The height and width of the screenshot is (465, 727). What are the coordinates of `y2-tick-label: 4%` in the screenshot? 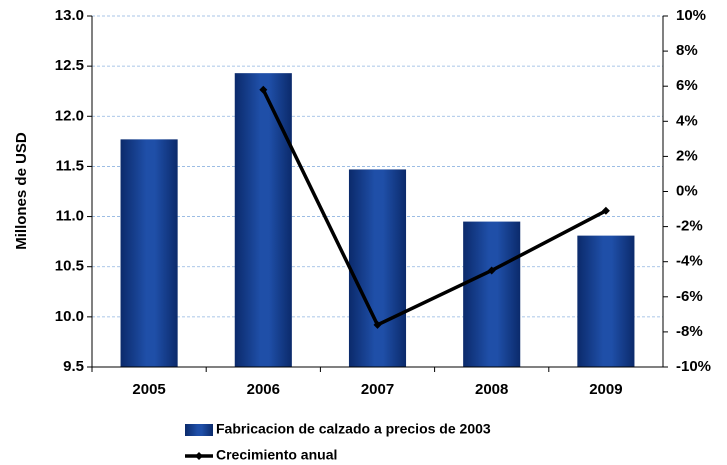 It's located at (687, 120).